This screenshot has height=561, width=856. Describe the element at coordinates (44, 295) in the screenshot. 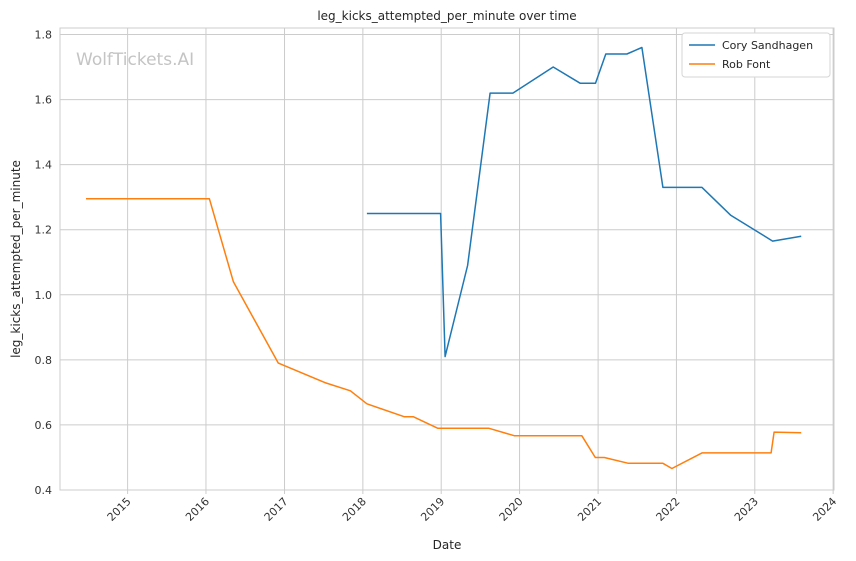

I see `y-tick-label: 1.0` at that location.